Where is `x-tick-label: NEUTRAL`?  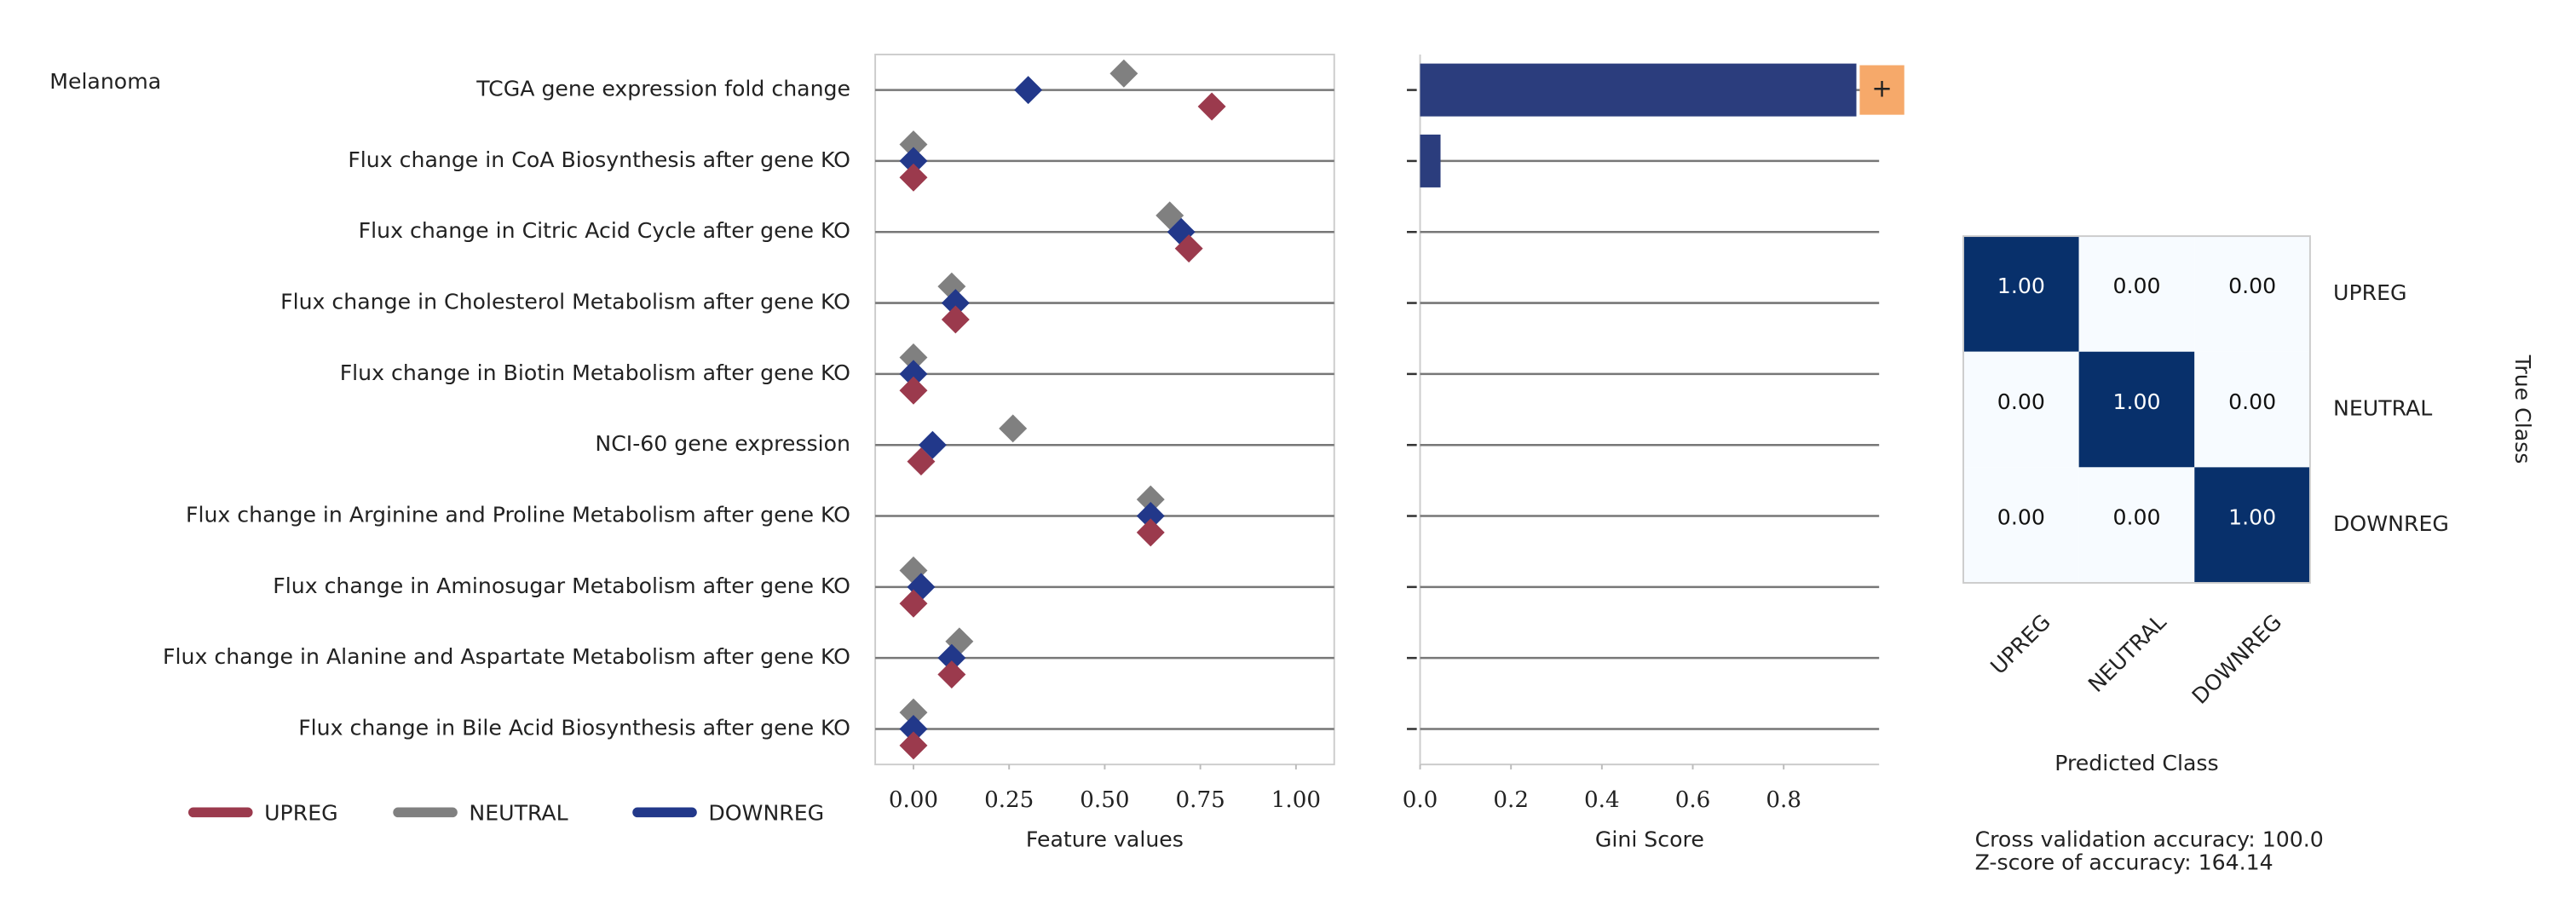 x-tick-label: NEUTRAL is located at coordinates (2127, 653).